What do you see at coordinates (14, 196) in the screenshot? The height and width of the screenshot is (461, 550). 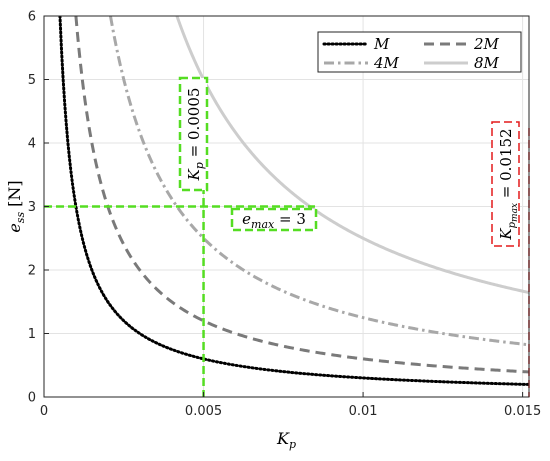 I see `y-axis-label-unit: [N]` at bounding box center [14, 196].